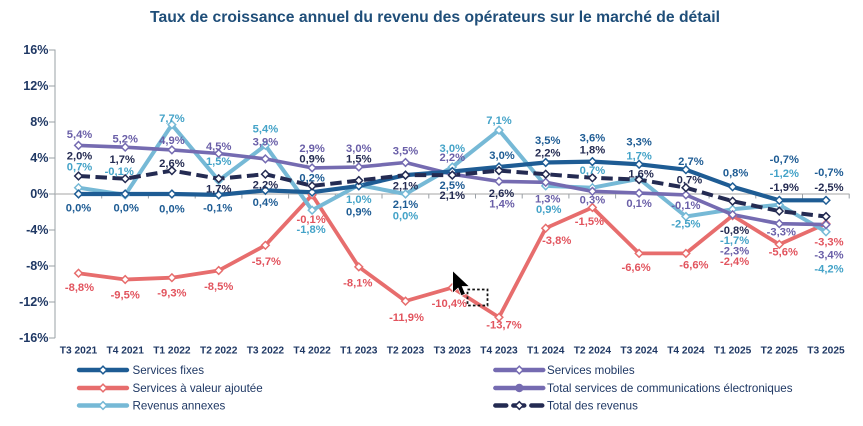  I want to click on svg-text: -13,7%, so click(503, 326).